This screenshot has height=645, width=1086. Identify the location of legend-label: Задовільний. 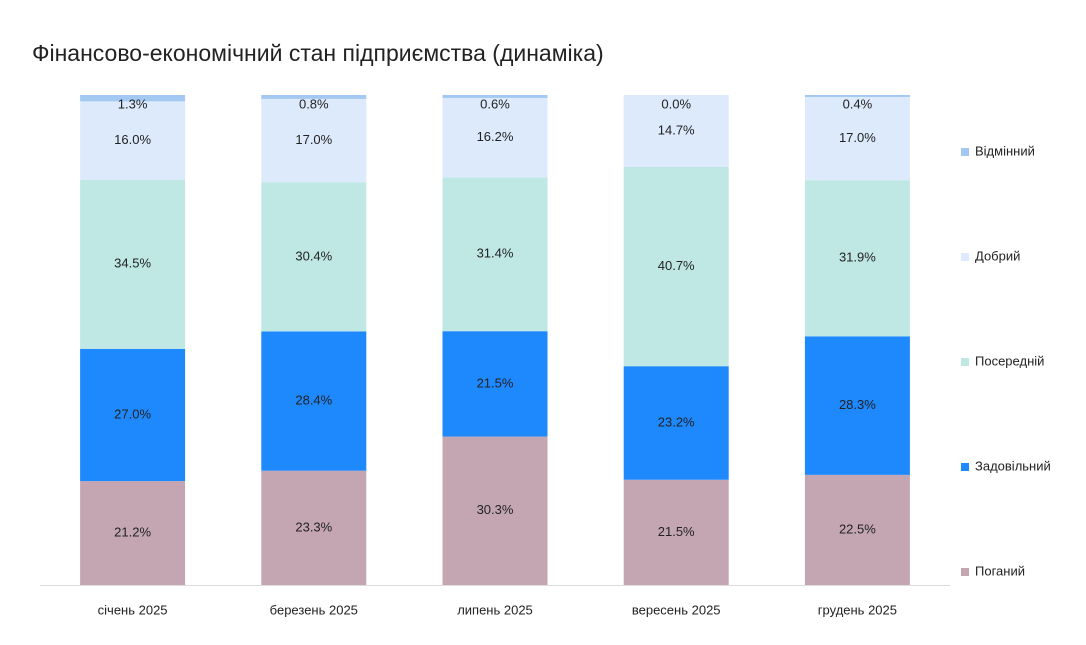
(1013, 465).